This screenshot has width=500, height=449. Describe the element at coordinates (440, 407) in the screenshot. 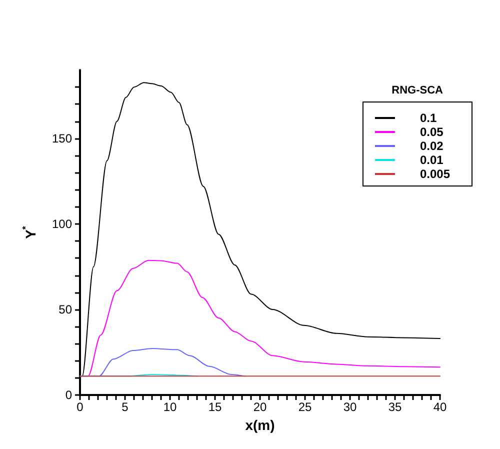

I see `x-tick-label: 40` at that location.